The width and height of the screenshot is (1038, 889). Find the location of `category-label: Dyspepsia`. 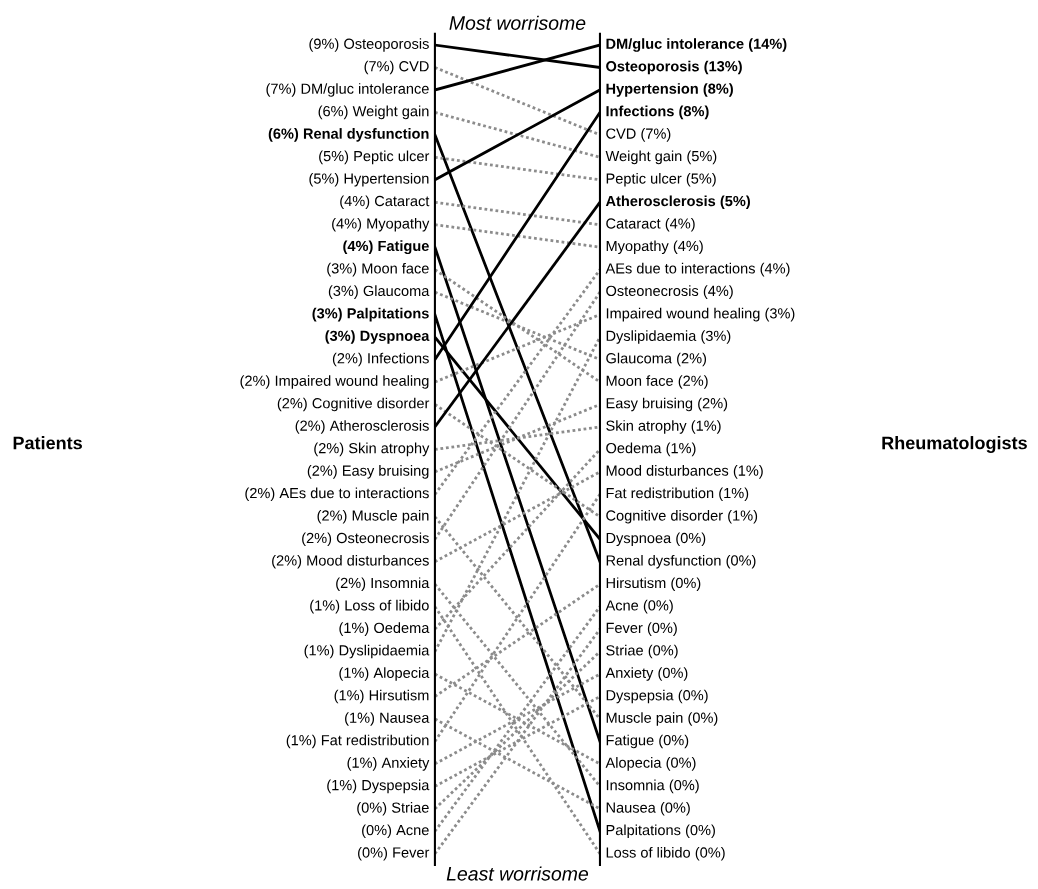

category-label: Dyspepsia is located at coordinates (640, 696).